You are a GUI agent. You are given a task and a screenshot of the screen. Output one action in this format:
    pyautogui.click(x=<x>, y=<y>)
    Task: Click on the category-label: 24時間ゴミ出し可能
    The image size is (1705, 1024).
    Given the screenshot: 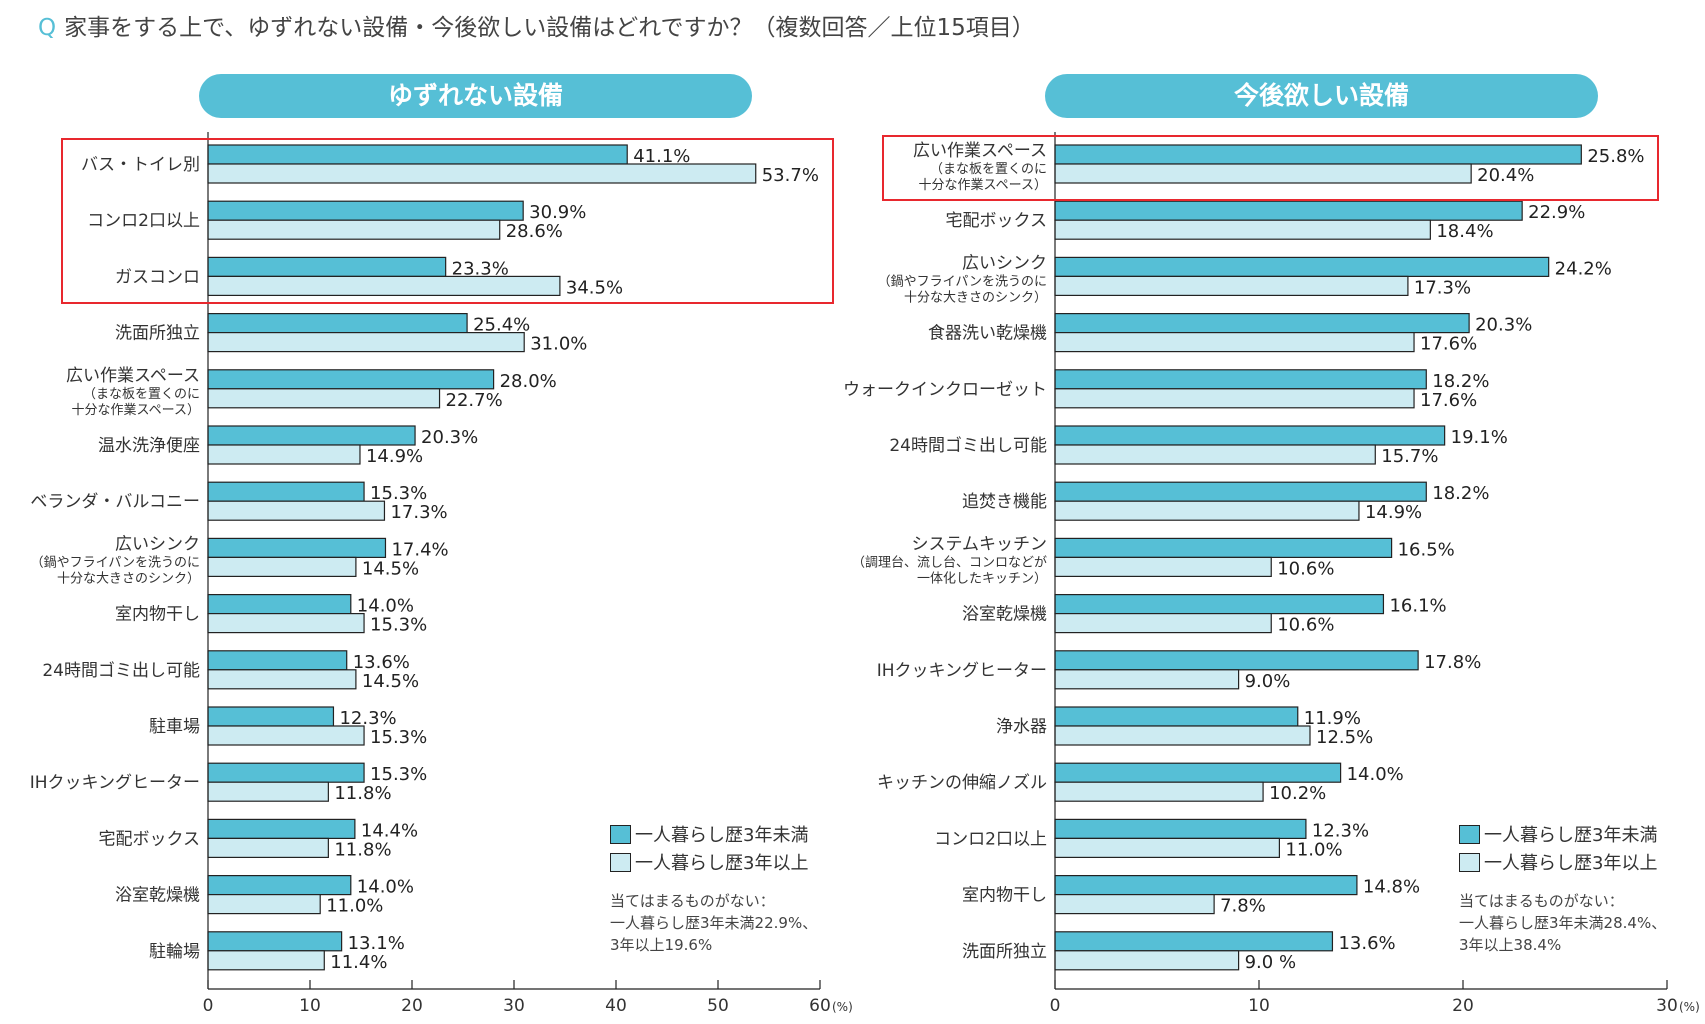 What is the action you would take?
    pyautogui.click(x=121, y=670)
    